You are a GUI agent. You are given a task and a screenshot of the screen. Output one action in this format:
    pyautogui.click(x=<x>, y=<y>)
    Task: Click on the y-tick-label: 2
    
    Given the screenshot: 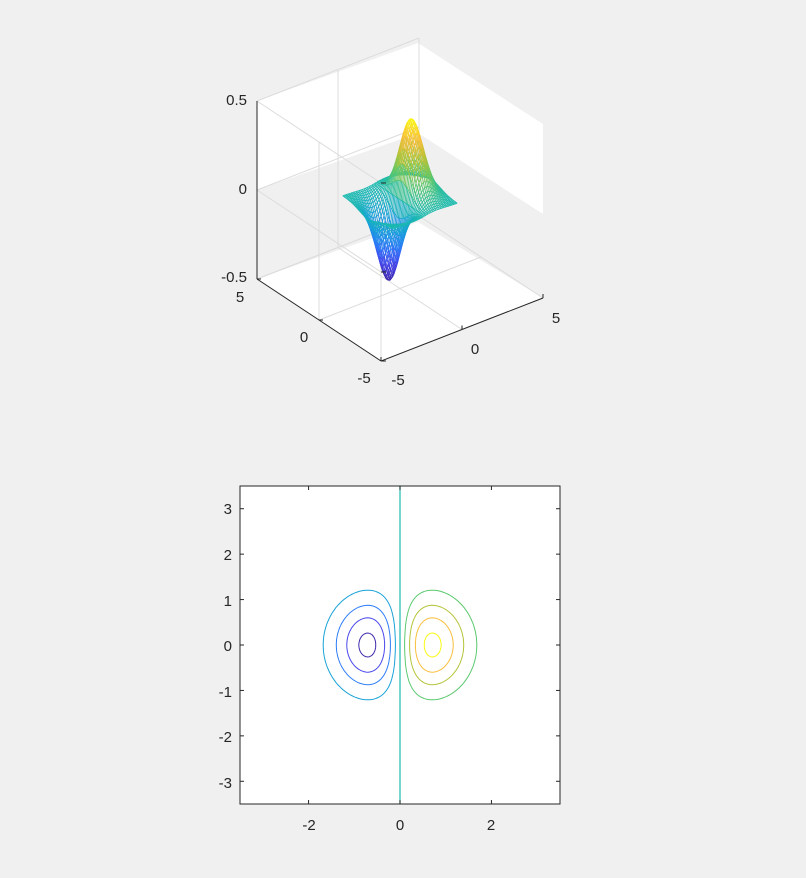 What is the action you would take?
    pyautogui.click(x=228, y=555)
    